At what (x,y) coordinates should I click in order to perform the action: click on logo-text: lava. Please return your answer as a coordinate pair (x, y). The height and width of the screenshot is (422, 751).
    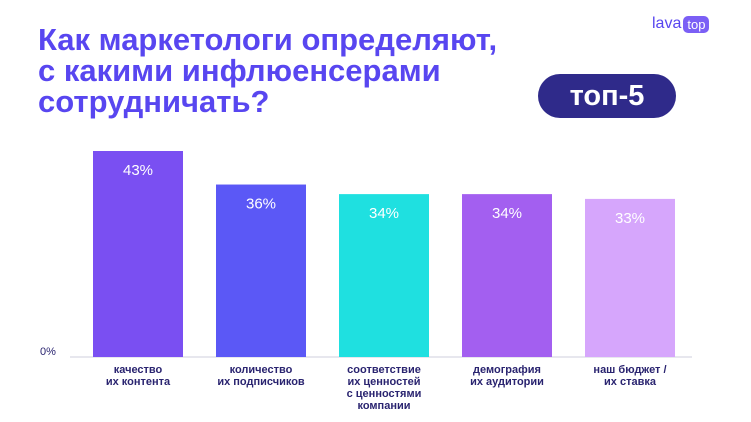
    Looking at the image, I should click on (667, 23).